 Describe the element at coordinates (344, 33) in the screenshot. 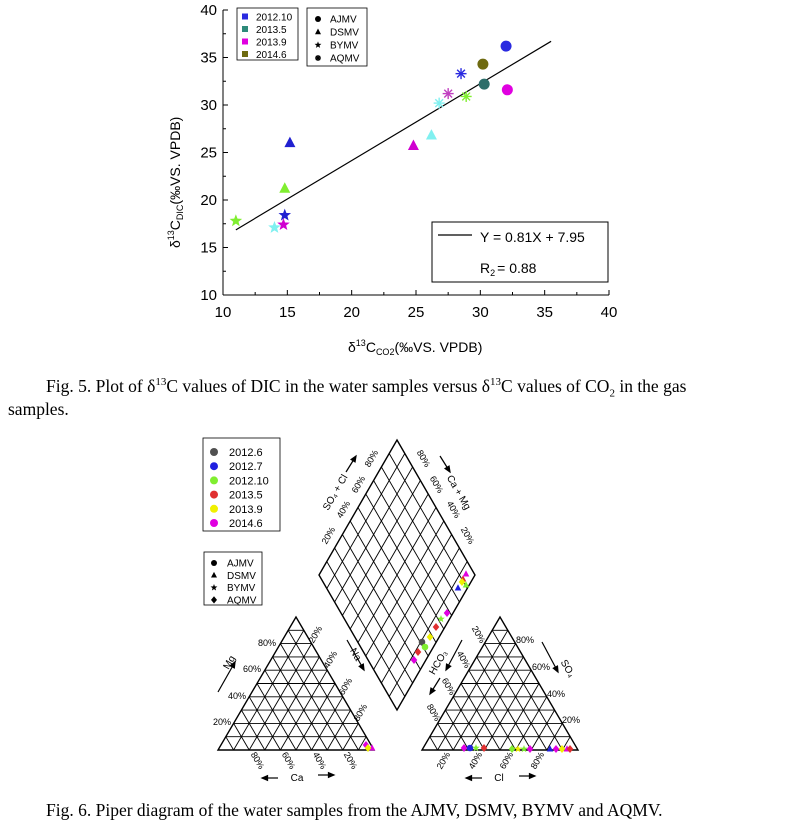

I see `legend-site-label: DSMV` at that location.